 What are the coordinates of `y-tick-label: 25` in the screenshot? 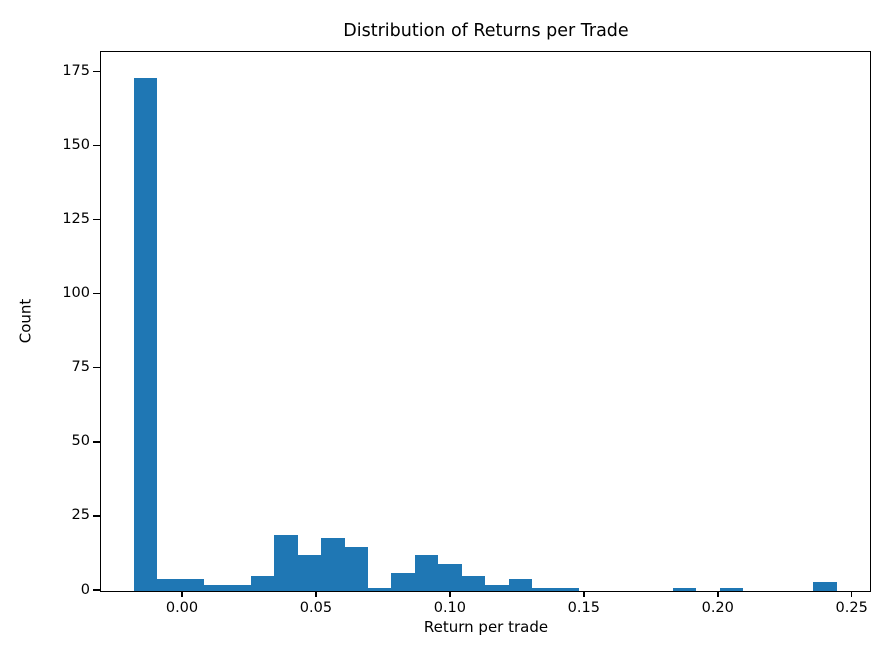 It's located at (80, 515).